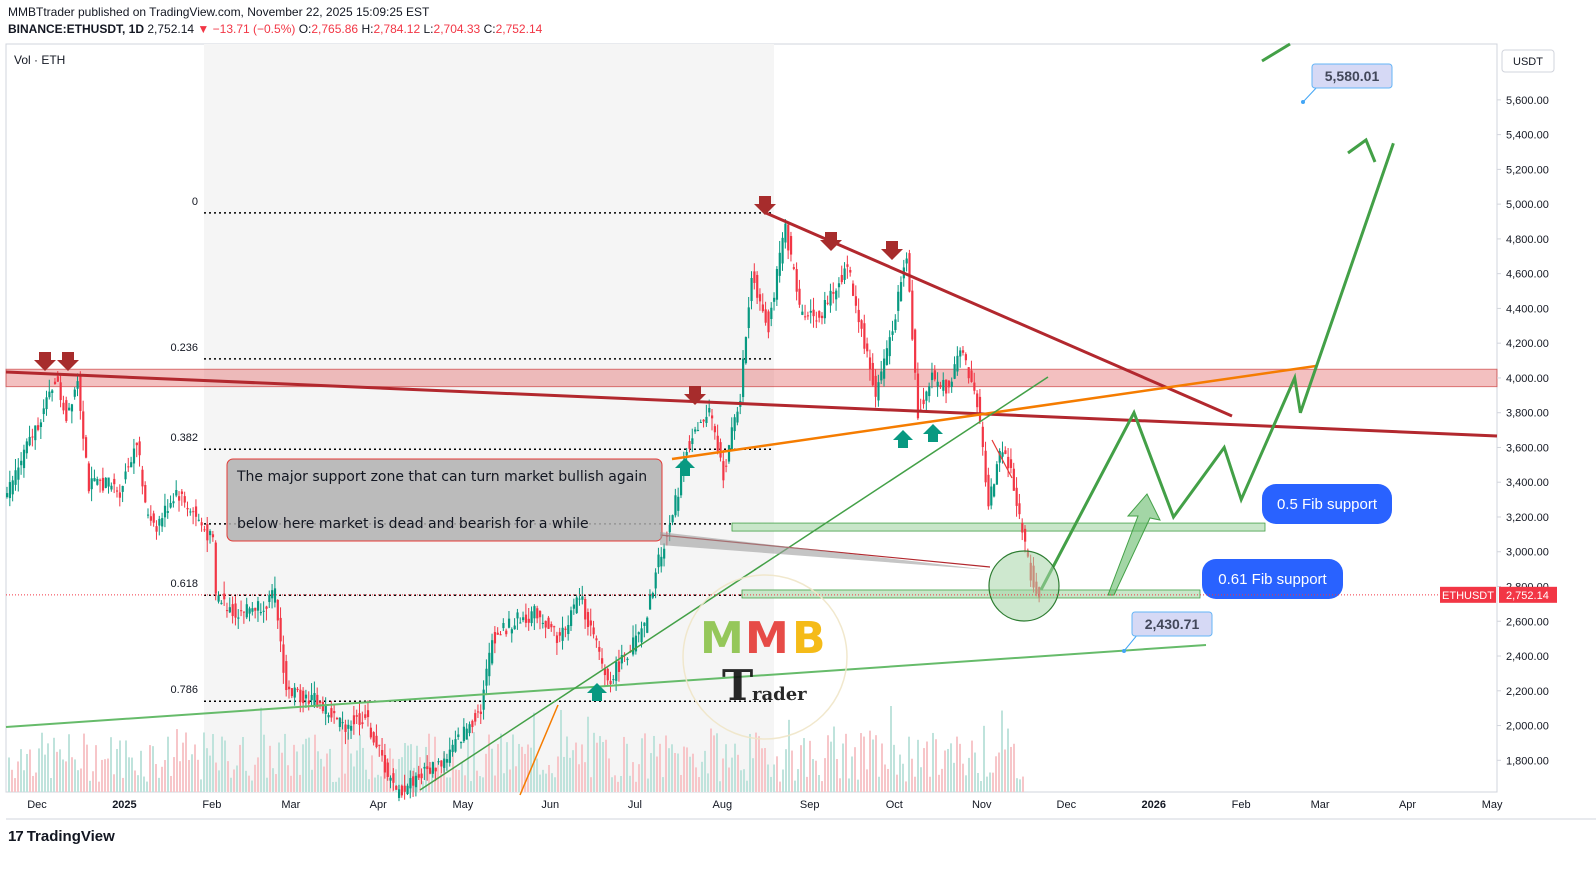 This screenshot has width=1596, height=870. What do you see at coordinates (971, 594) in the screenshot?
I see `fib061-support-box` at bounding box center [971, 594].